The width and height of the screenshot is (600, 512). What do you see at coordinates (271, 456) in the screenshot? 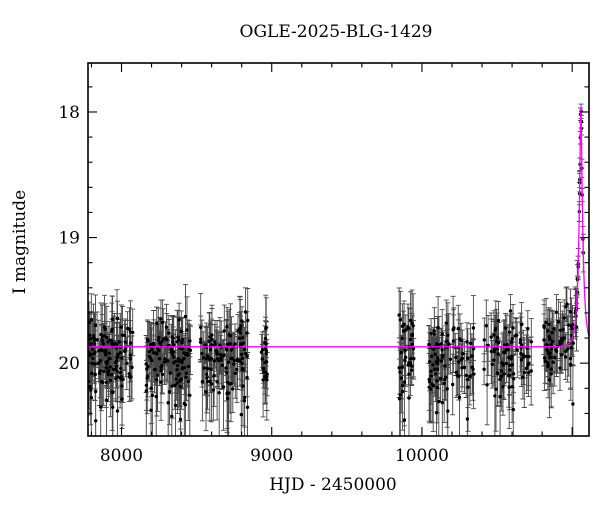
I see `x-tick-label: 9000` at bounding box center [271, 456].